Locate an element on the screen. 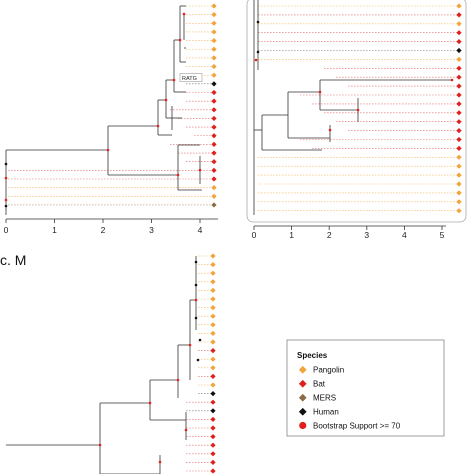  left-node-label: RATG is located at coordinates (189, 79).